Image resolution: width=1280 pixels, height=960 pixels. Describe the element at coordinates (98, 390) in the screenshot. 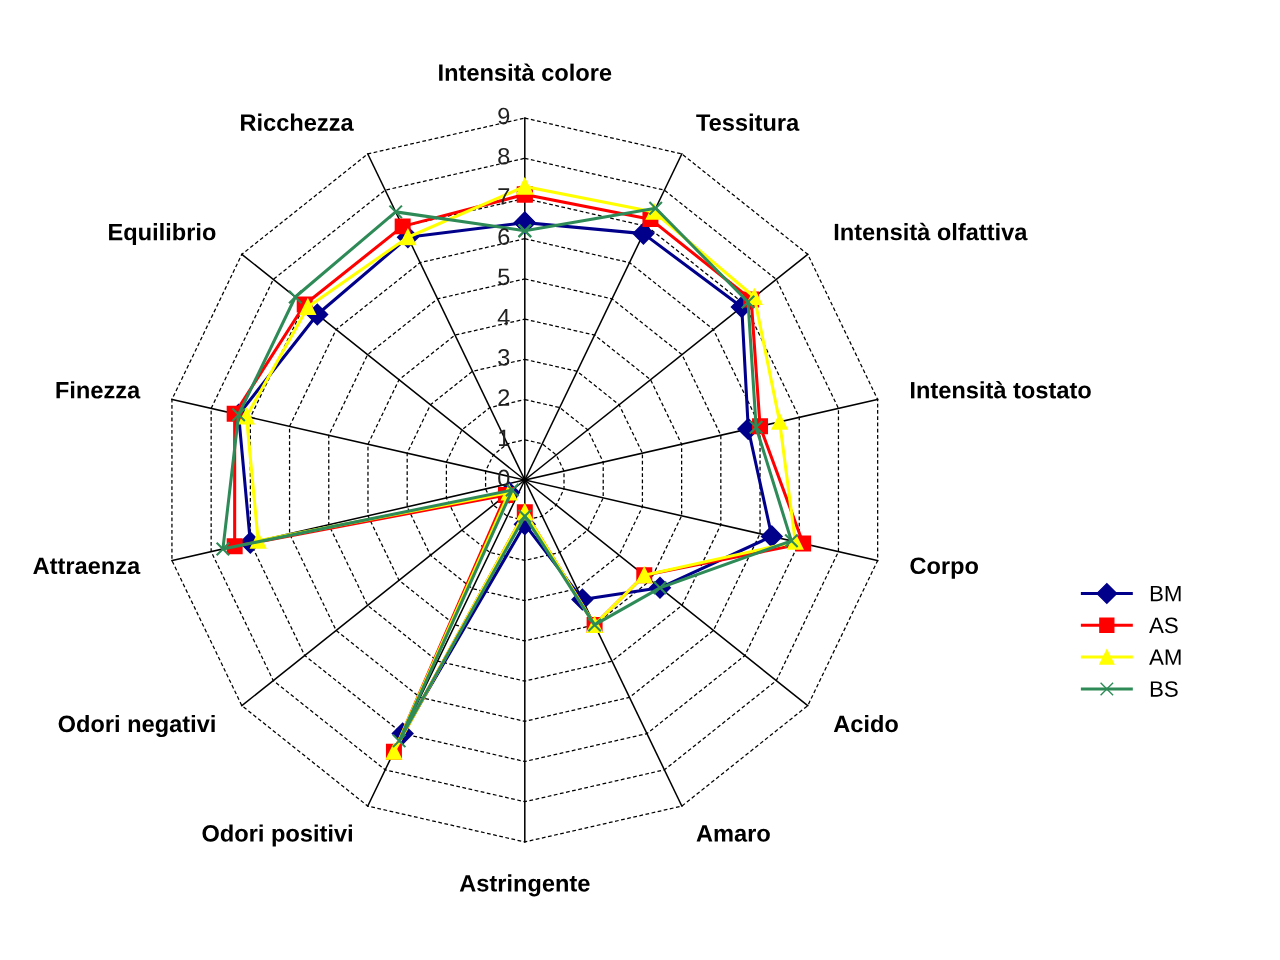

I see `spoke-label: Finezza` at that location.